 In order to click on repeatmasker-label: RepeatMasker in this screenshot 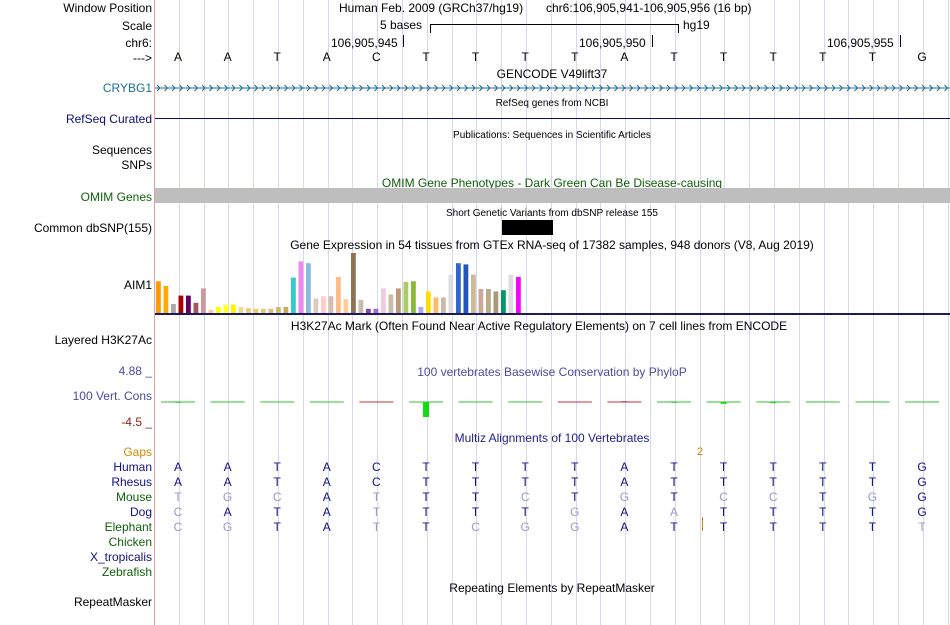, I will do `click(112, 602)`.